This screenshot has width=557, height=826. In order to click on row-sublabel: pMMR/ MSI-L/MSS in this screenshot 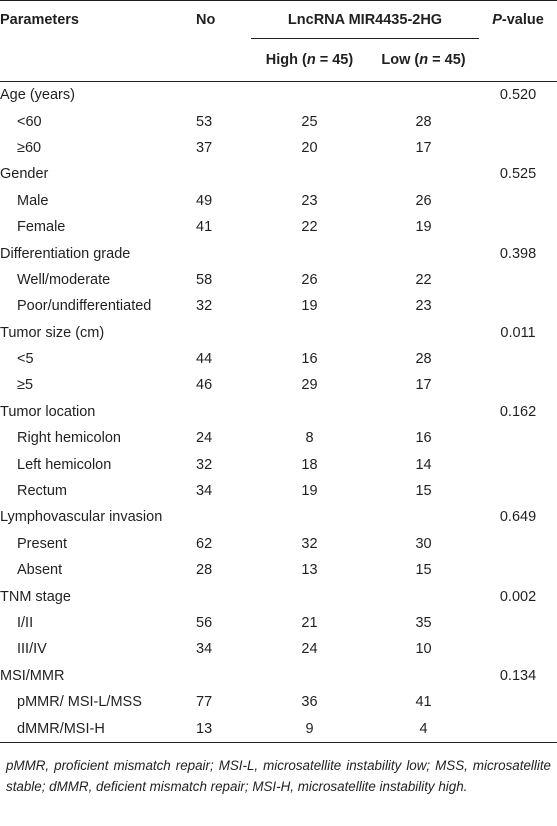, I will do `click(79, 702)`.